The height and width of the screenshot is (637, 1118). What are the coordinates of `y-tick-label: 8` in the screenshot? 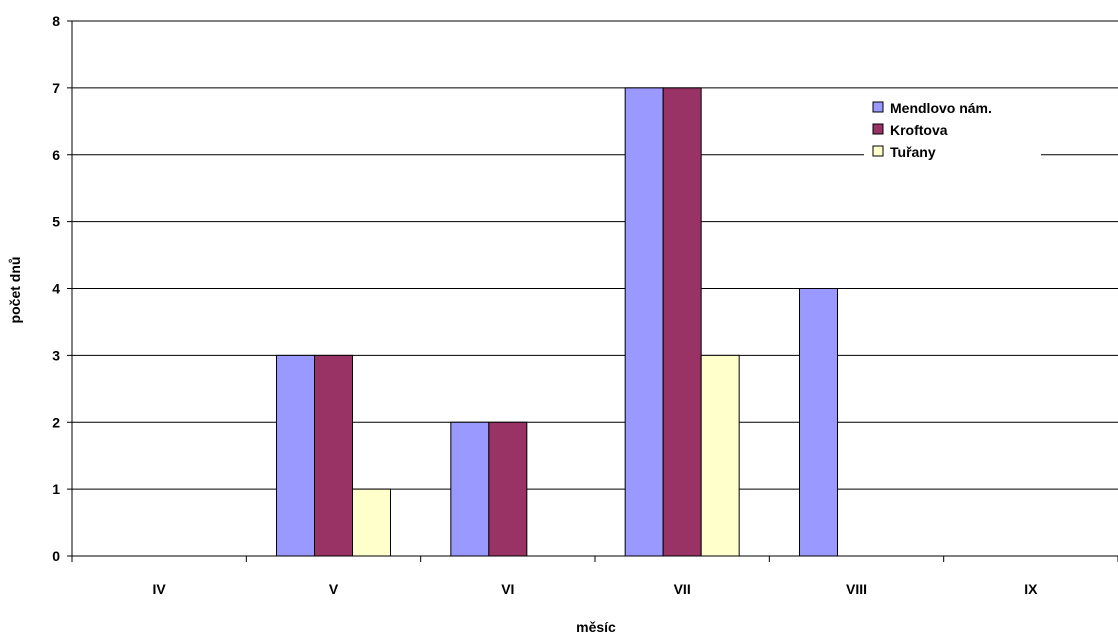 It's located at (56, 21).